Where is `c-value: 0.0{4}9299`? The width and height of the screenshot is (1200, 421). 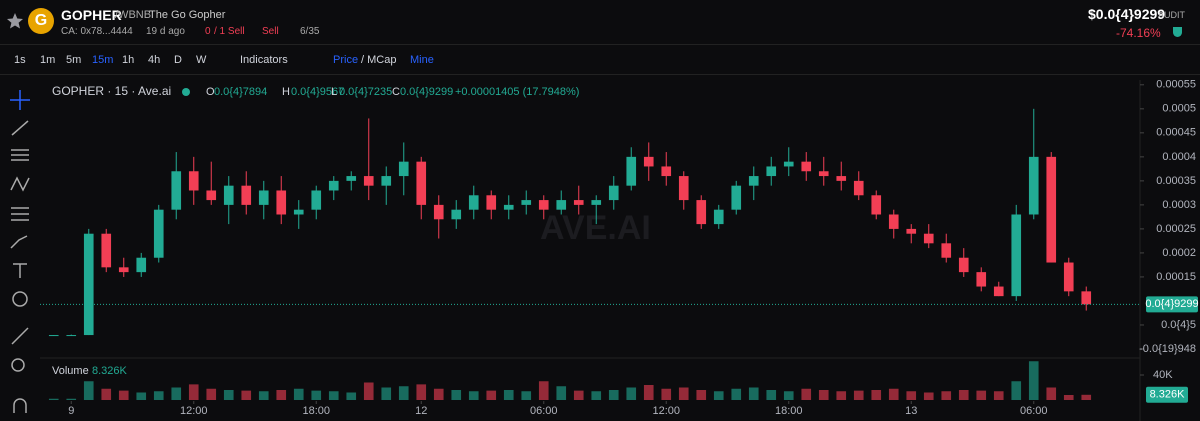 c-value: 0.0{4}9299 is located at coordinates (426, 92).